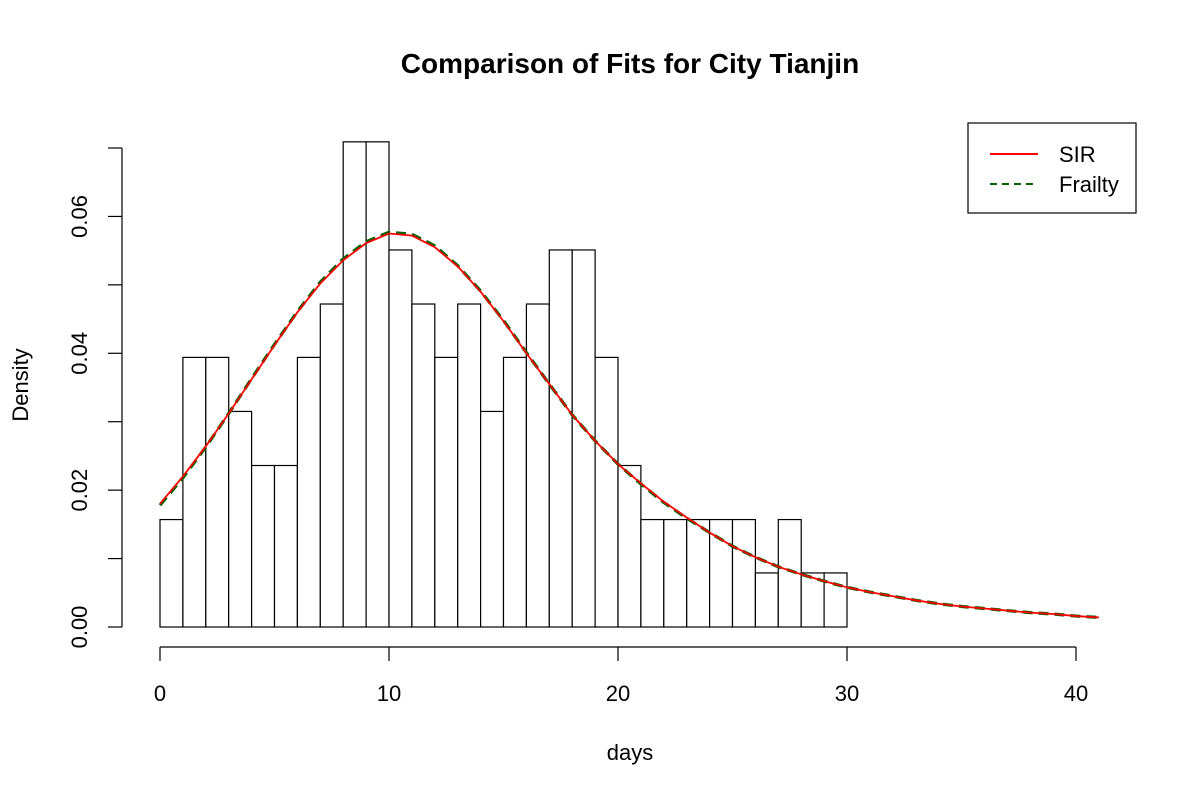  What do you see at coordinates (160, 693) in the screenshot?
I see `x-tick-label: 0` at bounding box center [160, 693].